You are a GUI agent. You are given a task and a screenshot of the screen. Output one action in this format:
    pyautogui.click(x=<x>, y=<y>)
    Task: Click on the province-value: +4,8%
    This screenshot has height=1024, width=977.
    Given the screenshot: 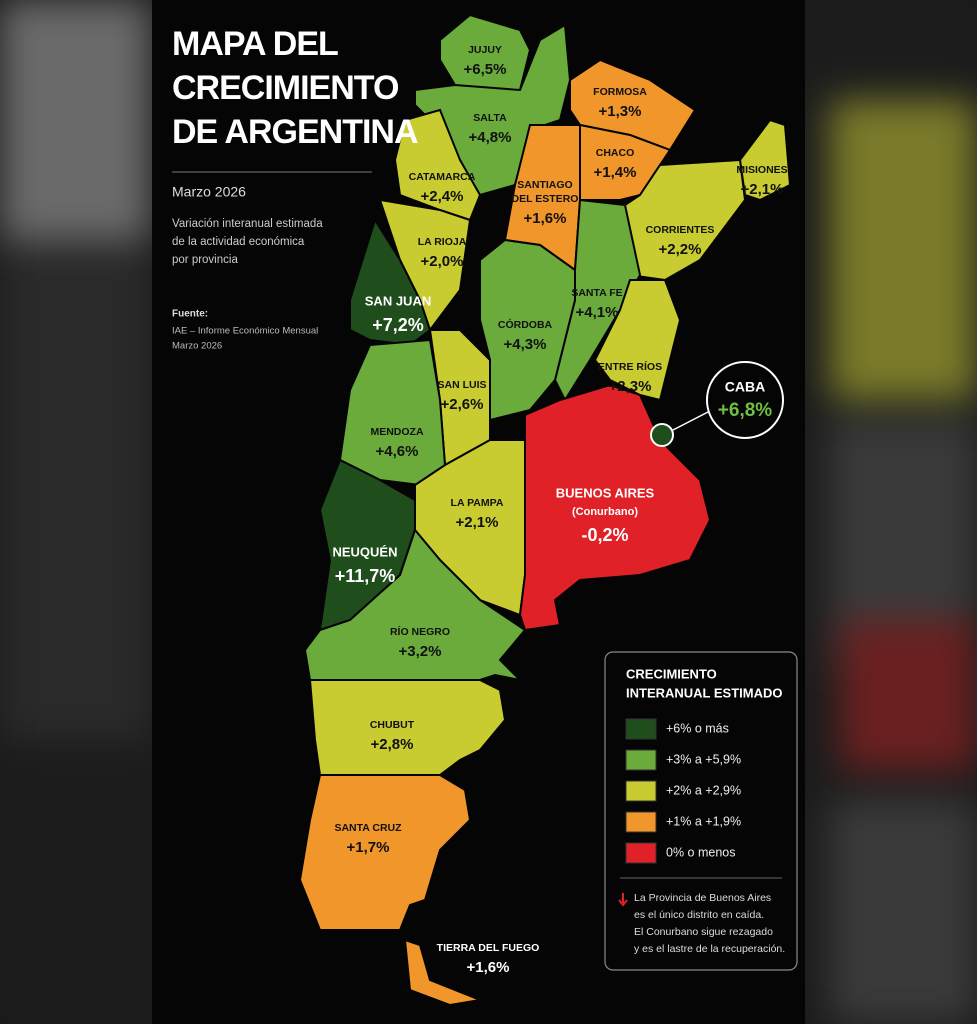 What is the action you would take?
    pyautogui.click(x=490, y=137)
    